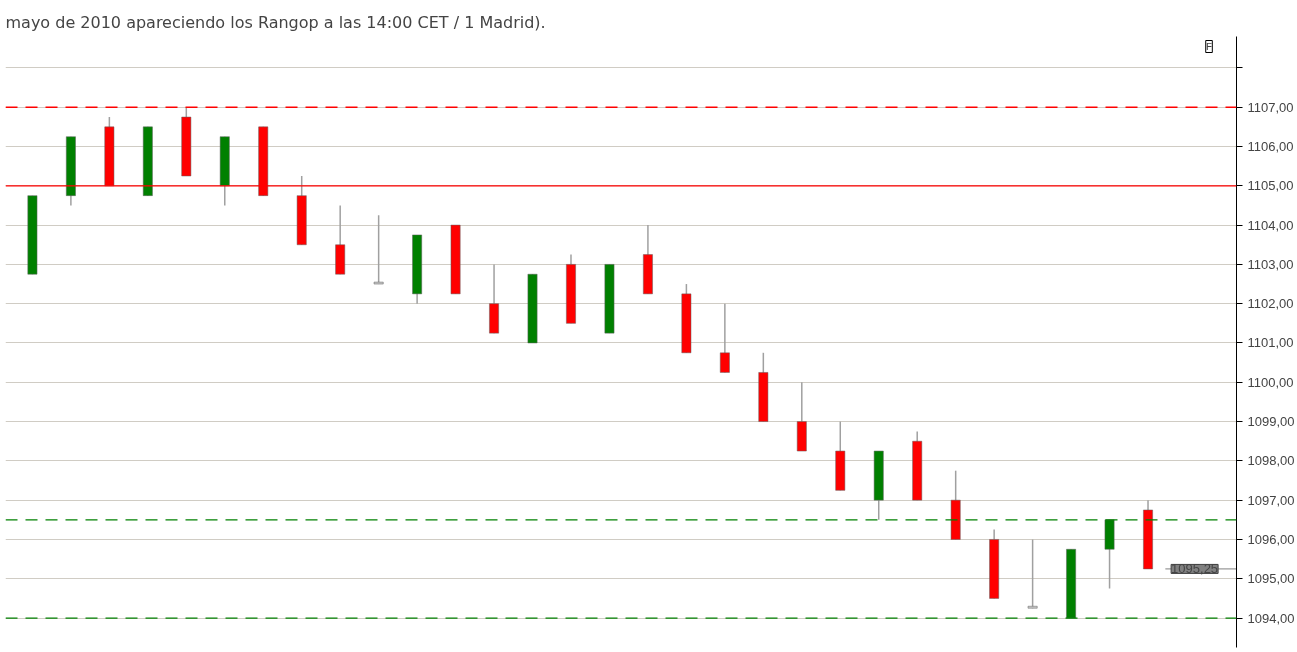  What do you see at coordinates (1271, 618) in the screenshot?
I see `y-tick-label: 1094,00` at bounding box center [1271, 618].